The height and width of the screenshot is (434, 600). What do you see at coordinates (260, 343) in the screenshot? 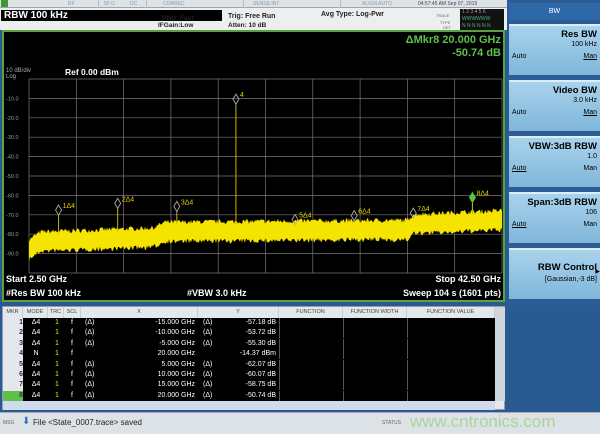
I see `cell-y: -55.30 dB` at bounding box center [260, 343].